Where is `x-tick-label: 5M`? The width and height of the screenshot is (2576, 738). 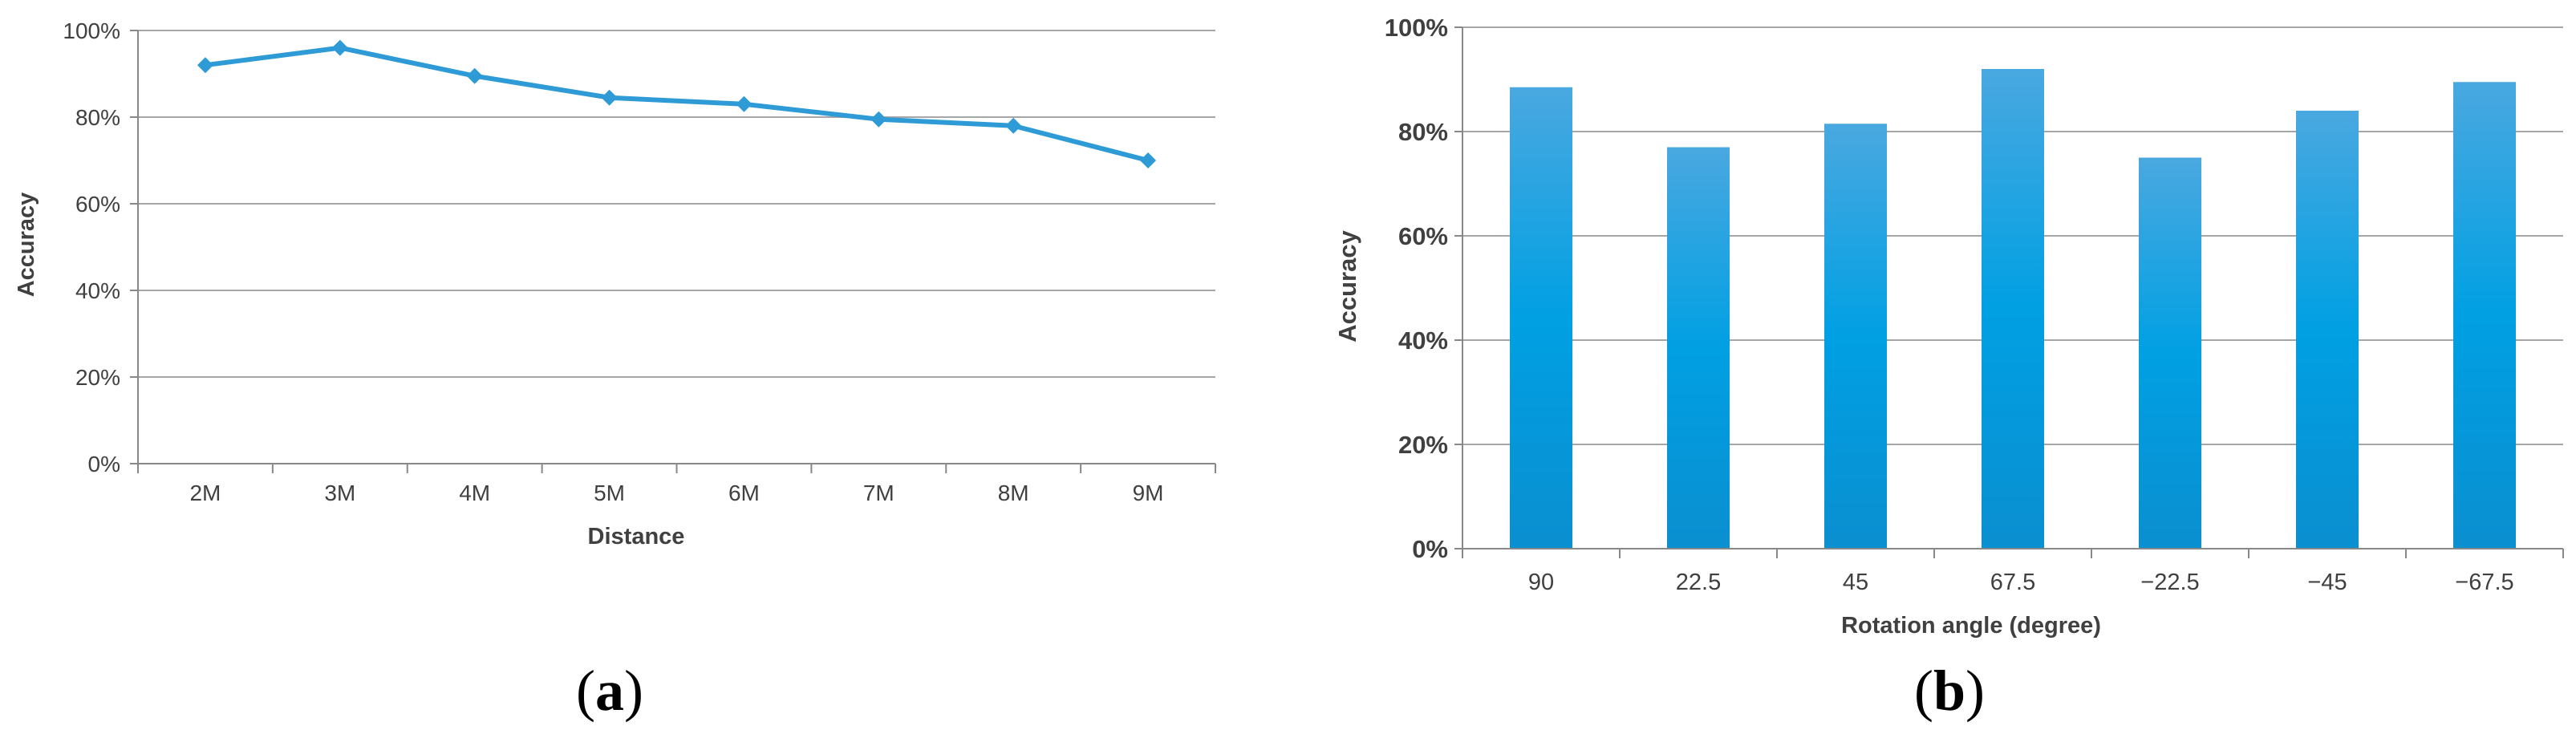 x-tick-label: 5M is located at coordinates (609, 493).